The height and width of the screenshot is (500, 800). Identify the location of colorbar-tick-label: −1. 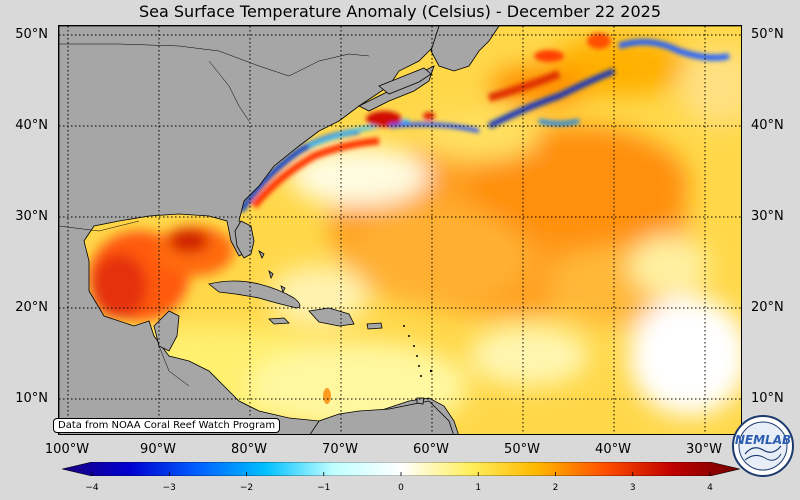
(324, 488).